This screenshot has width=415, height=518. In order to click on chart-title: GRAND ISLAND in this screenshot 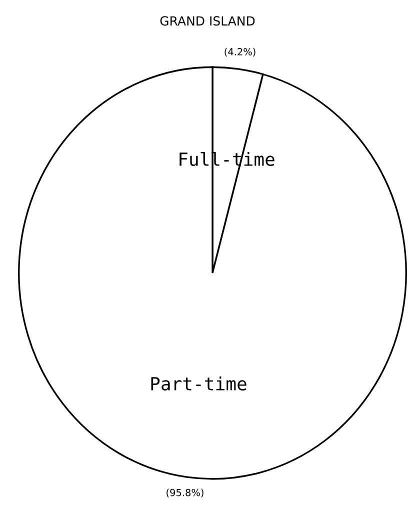, I will do `click(207, 21)`.